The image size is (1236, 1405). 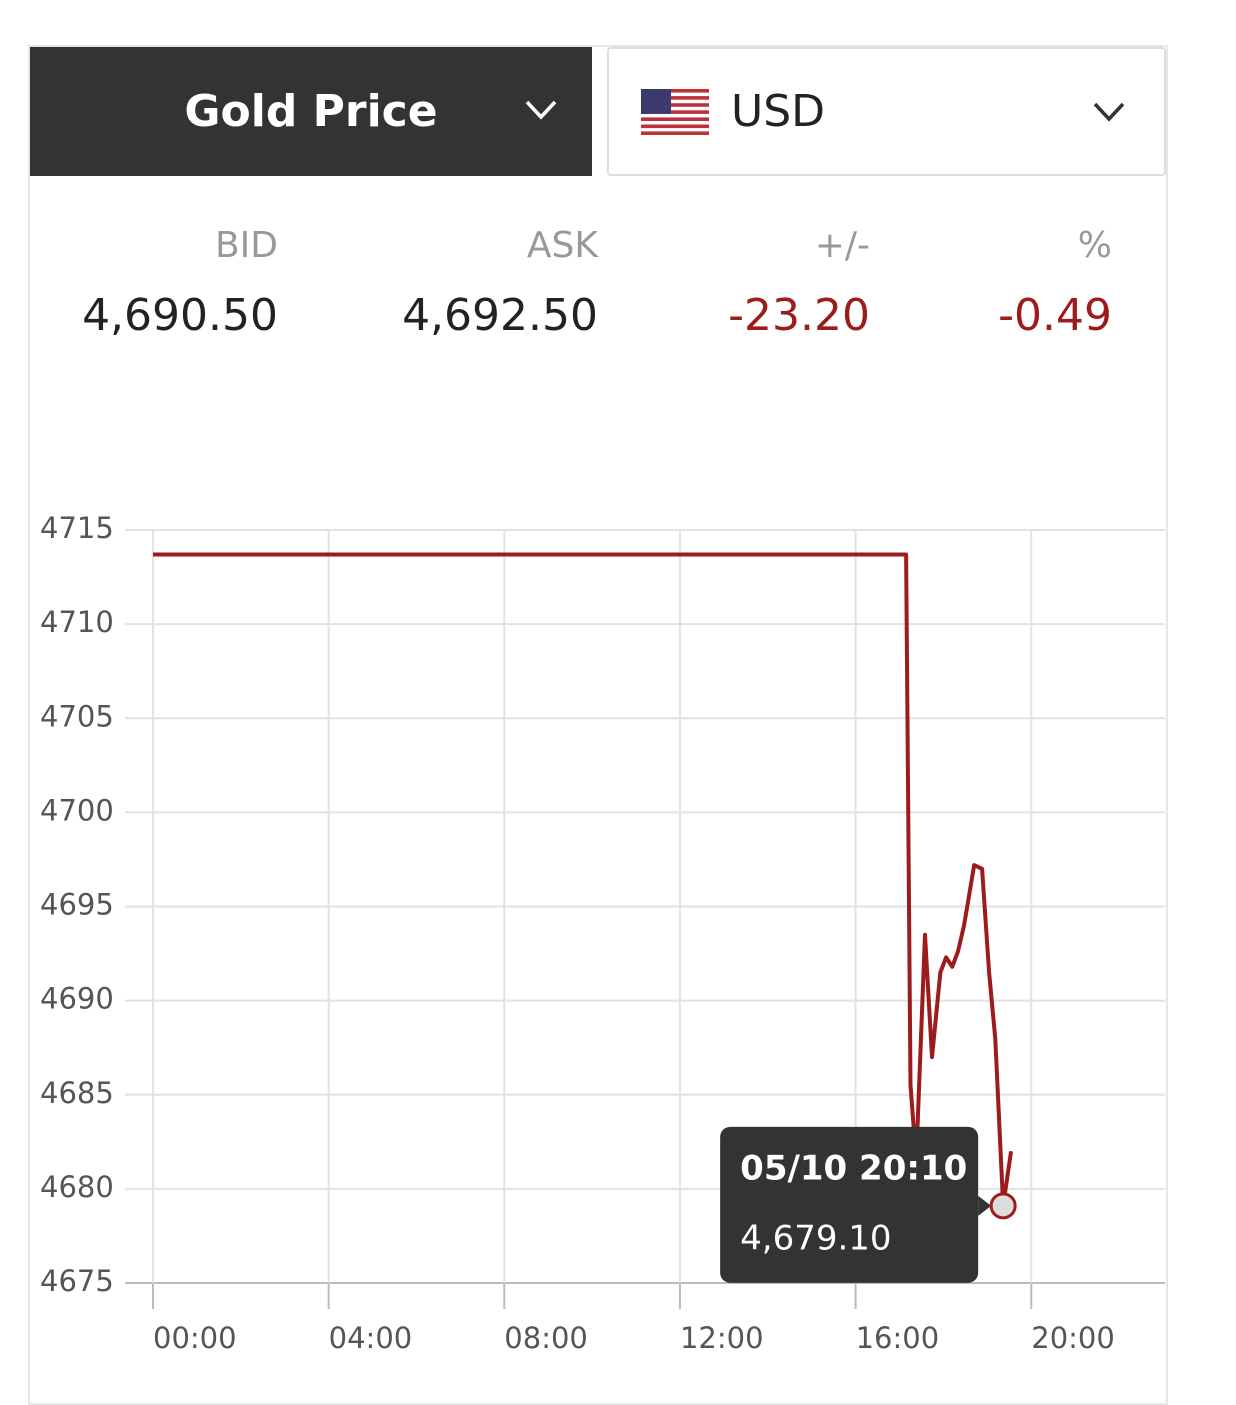 I want to click on currency-select: USD, so click(x=886, y=111).